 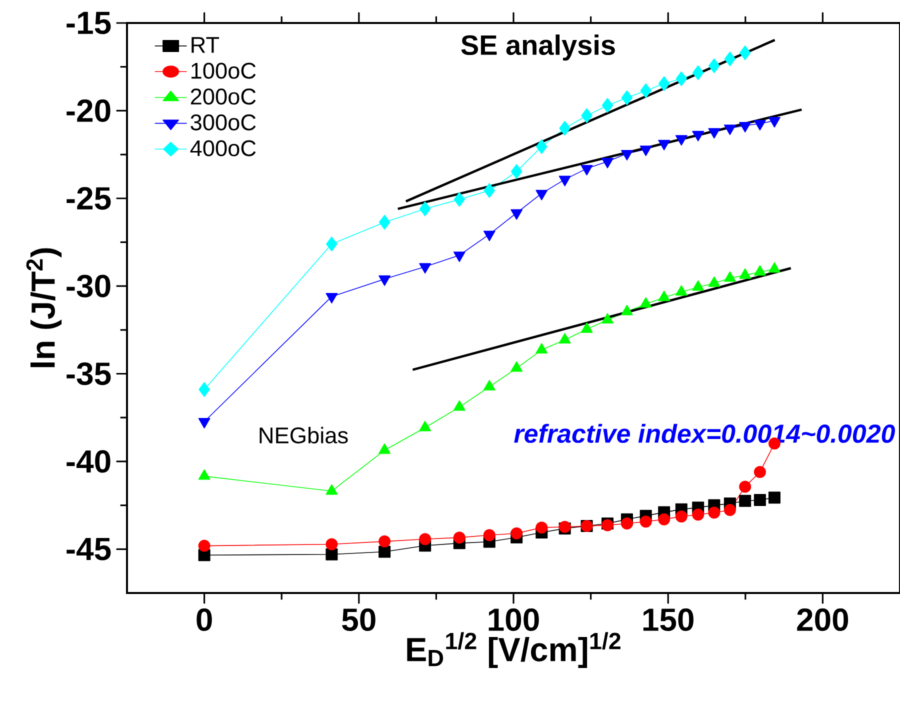 What do you see at coordinates (223, 122) in the screenshot?
I see `legend-label: 300oC` at bounding box center [223, 122].